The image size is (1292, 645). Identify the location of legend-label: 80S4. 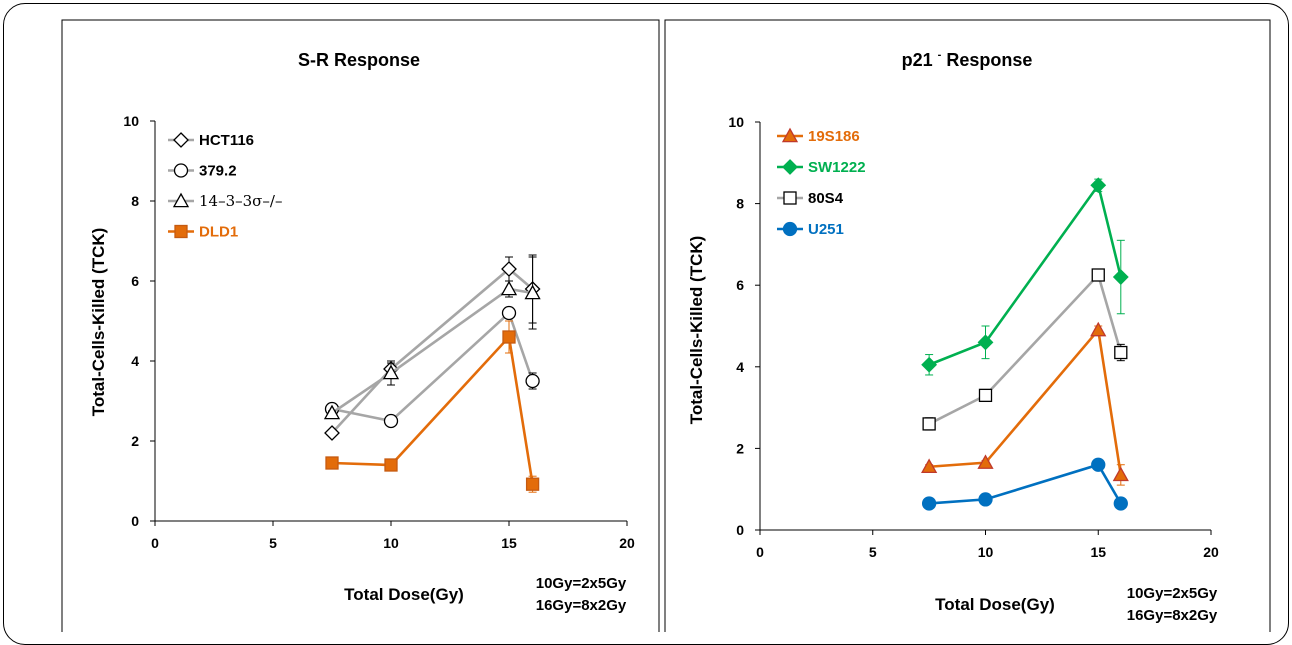
(826, 198).